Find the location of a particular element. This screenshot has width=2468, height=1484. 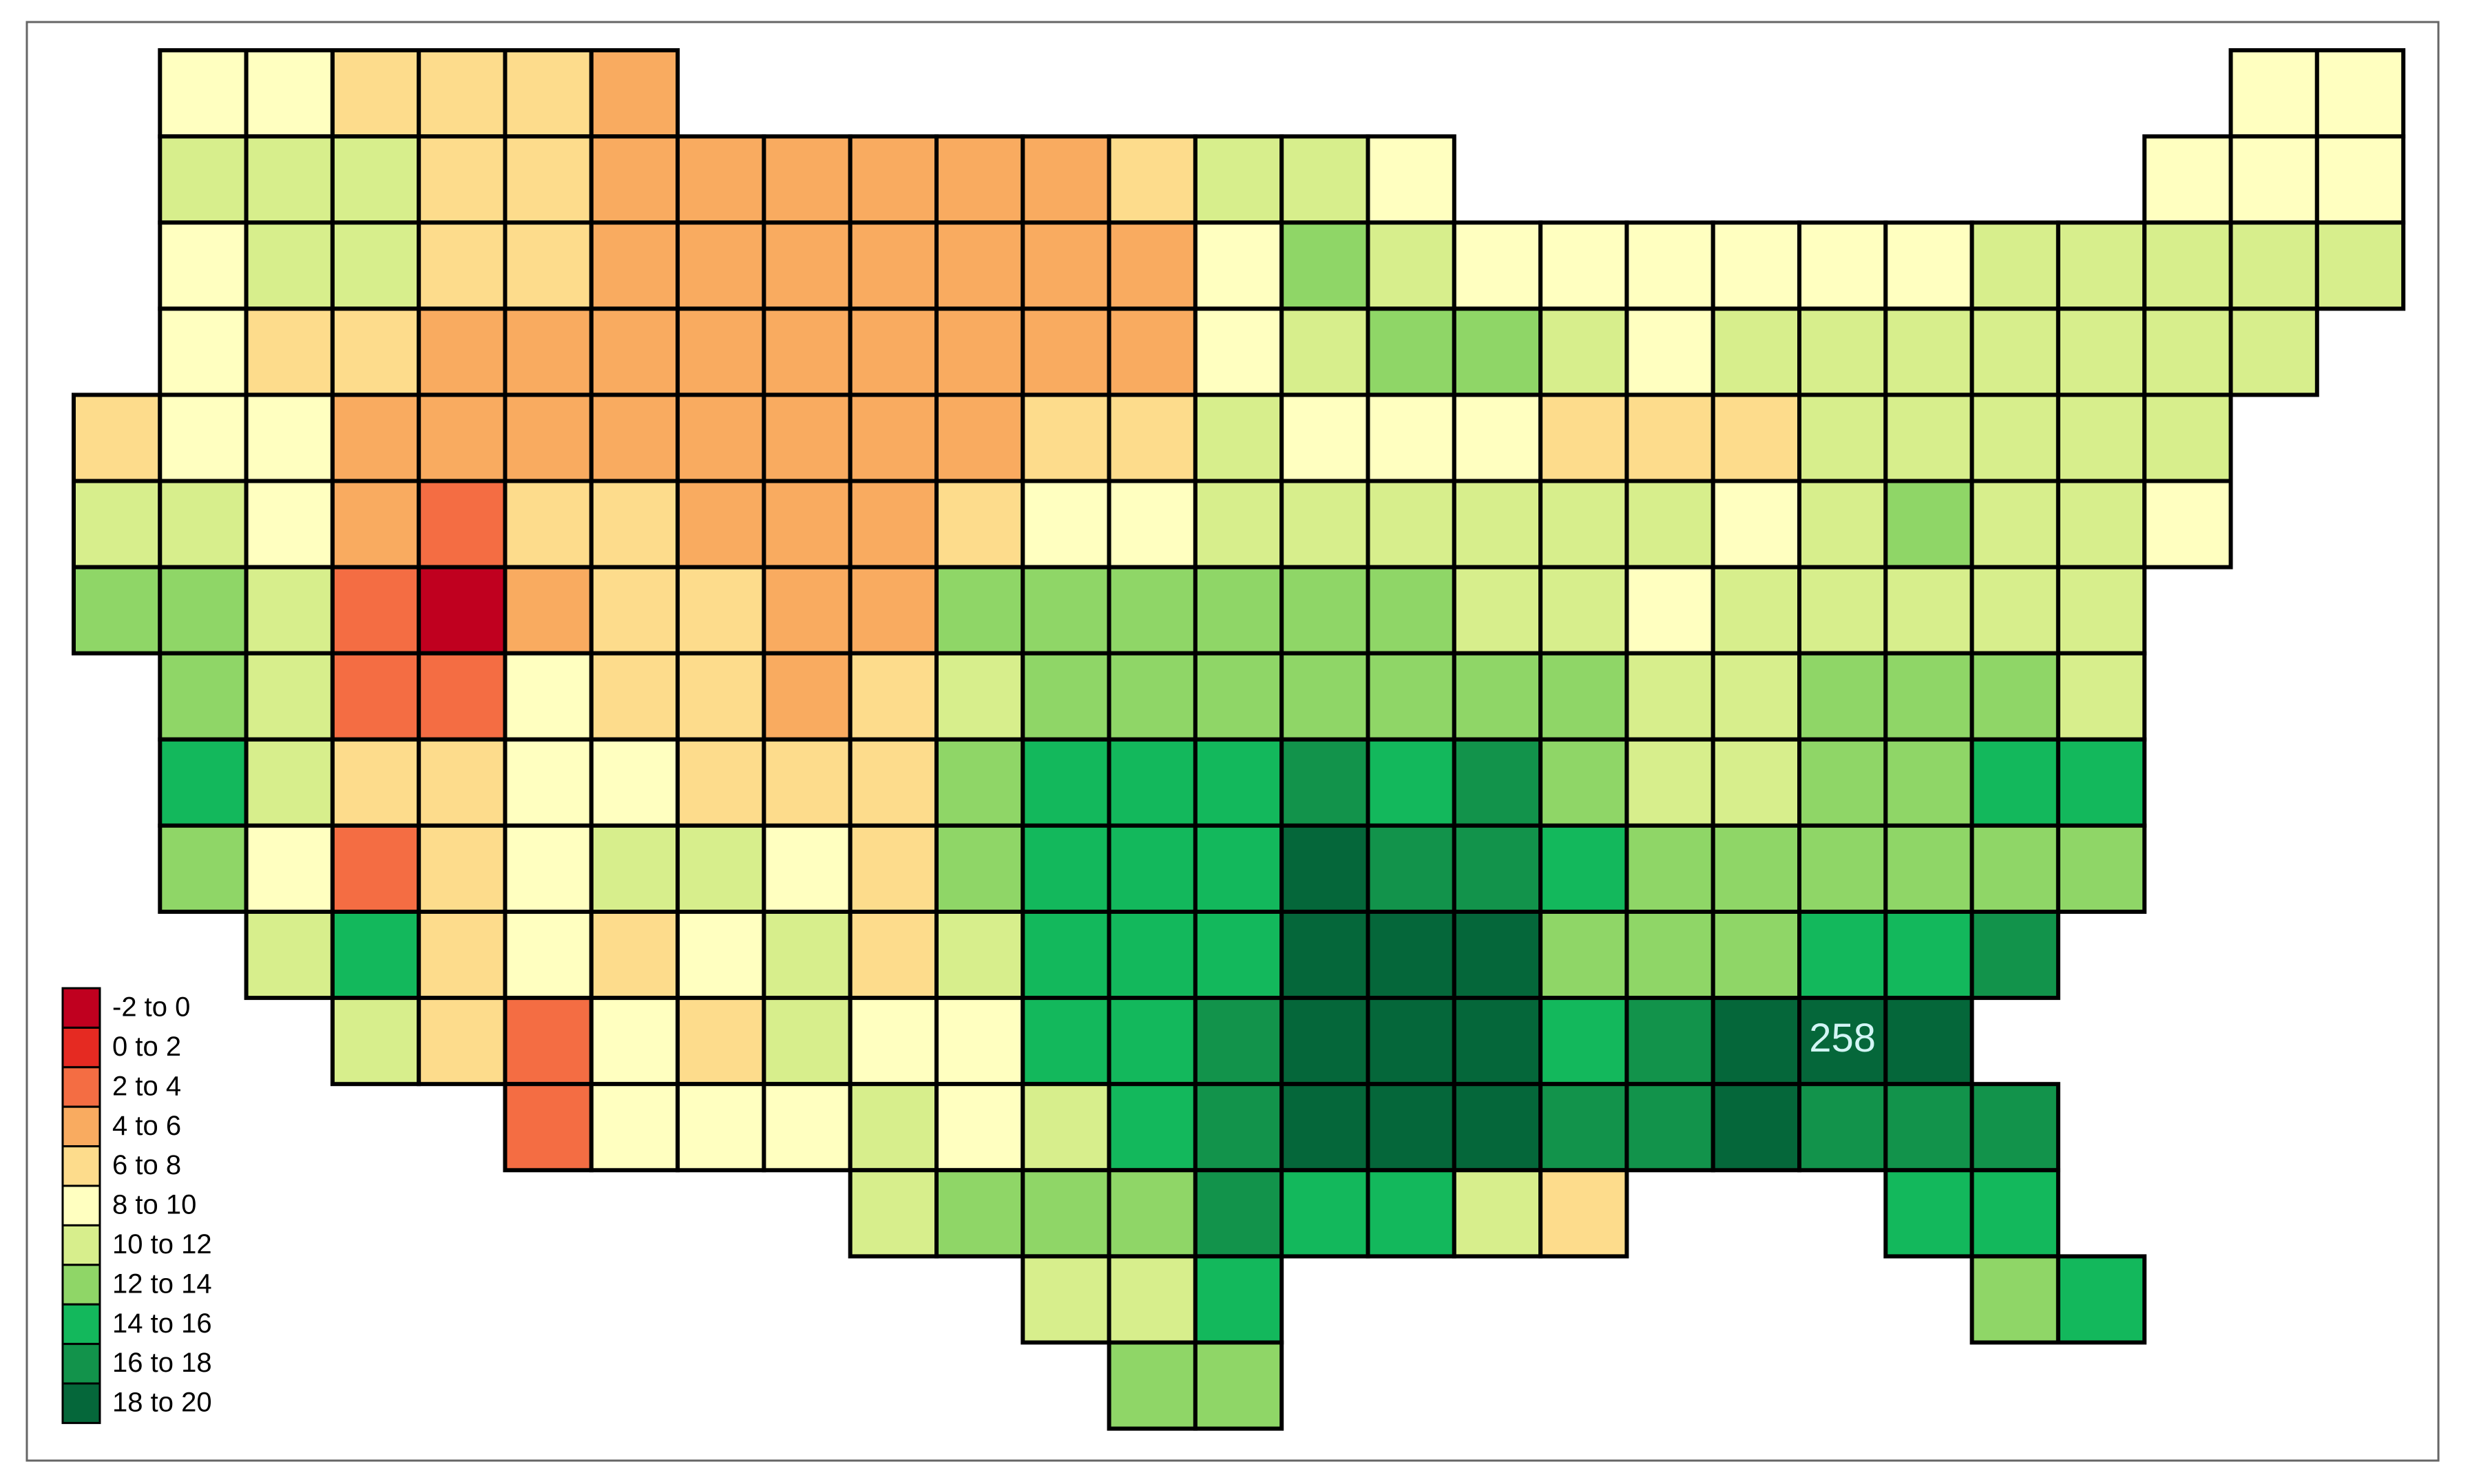

legend-label: 8 to 10 is located at coordinates (154, 1205).